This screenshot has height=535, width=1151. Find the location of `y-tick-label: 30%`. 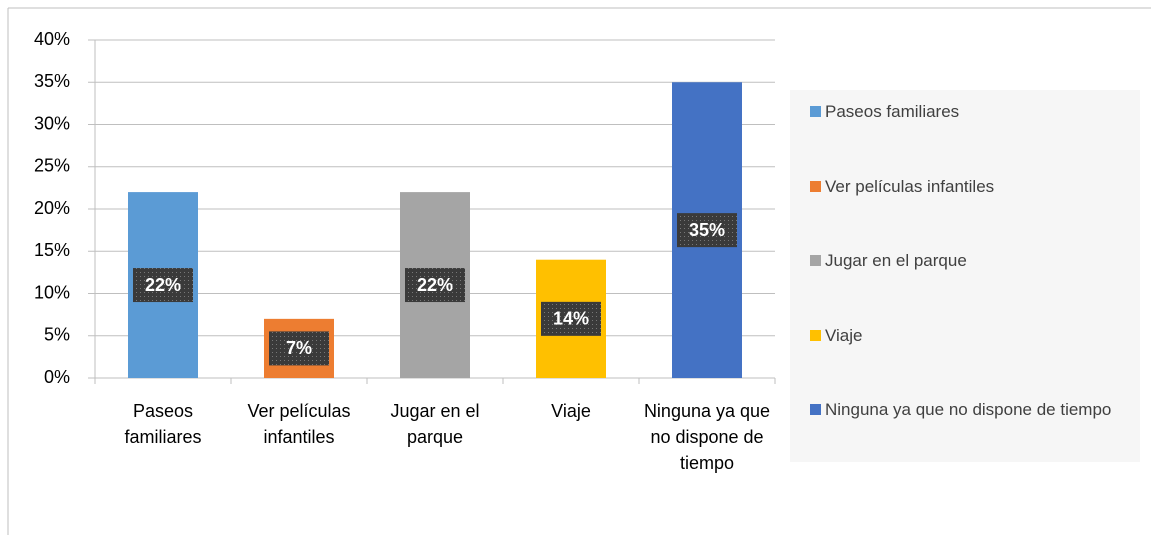

y-tick-label: 30% is located at coordinates (52, 123).